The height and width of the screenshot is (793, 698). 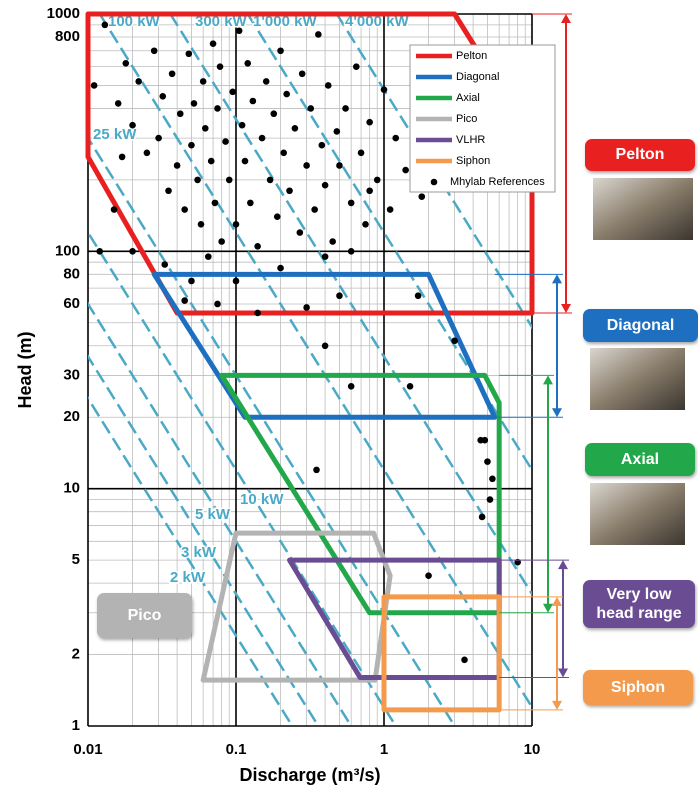 I want to click on x-tick-label: 10, so click(x=532, y=749).